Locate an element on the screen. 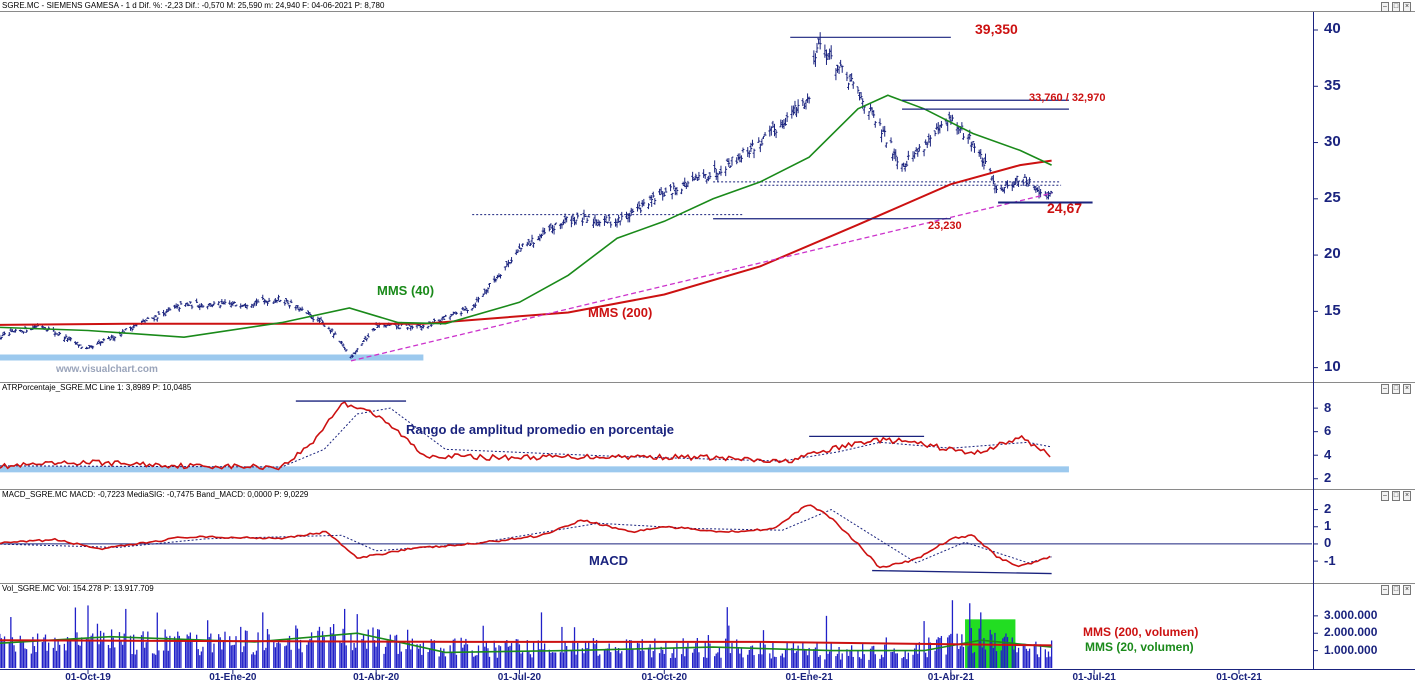  volume-header-text: Vol_SGRE.MC Vol: 154.278 P: 13.917.709 is located at coordinates (78, 588).